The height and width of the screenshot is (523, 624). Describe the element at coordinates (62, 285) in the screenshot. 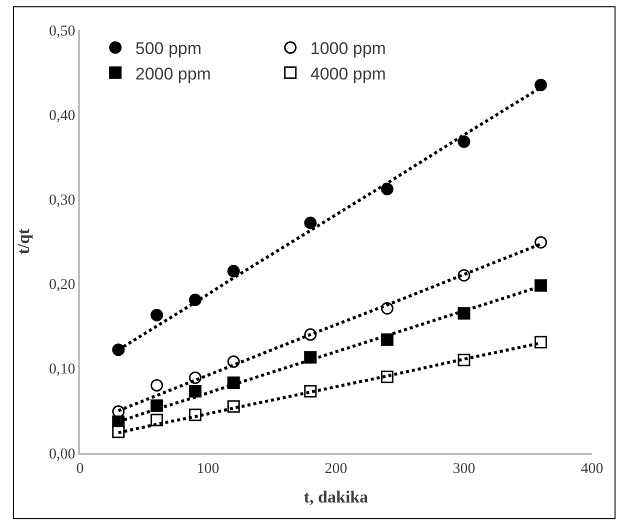

I see `y-tick-label: 0,20` at that location.